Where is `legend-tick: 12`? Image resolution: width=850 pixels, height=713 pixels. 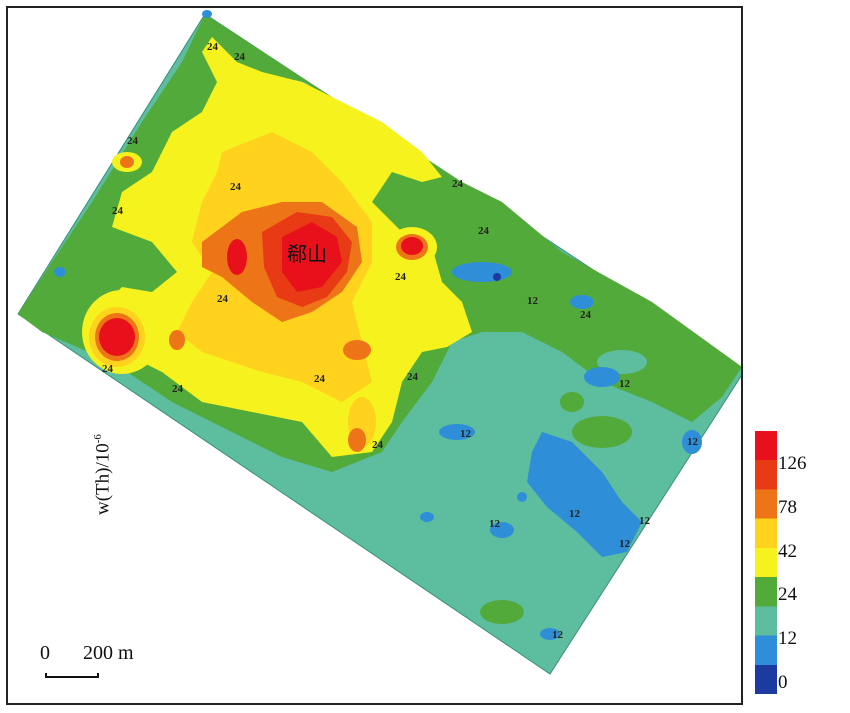
legend-tick: 12 is located at coordinates (787, 638).